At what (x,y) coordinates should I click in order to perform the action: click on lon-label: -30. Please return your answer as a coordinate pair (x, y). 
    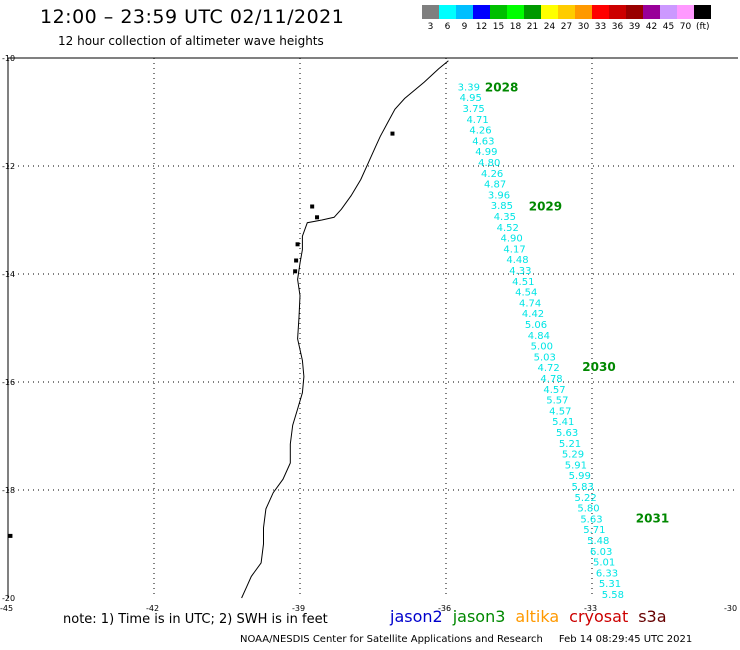
    Looking at the image, I should click on (730, 608).